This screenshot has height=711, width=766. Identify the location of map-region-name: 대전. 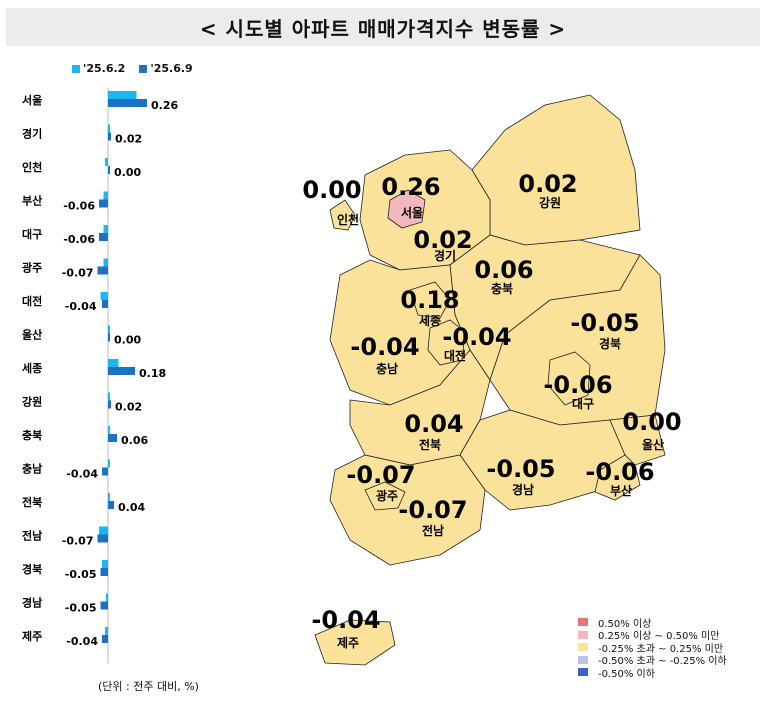
(455, 355).